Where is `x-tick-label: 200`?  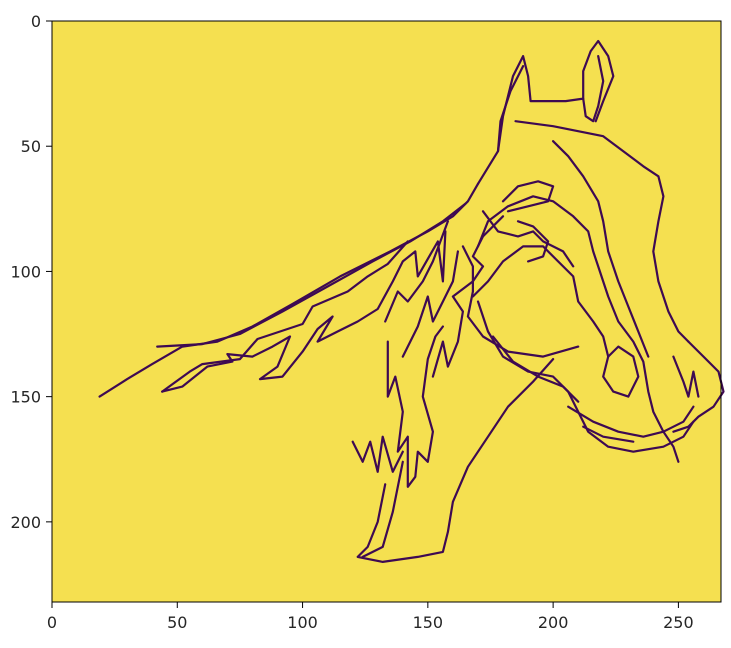
x-tick-label: 200 is located at coordinates (553, 622).